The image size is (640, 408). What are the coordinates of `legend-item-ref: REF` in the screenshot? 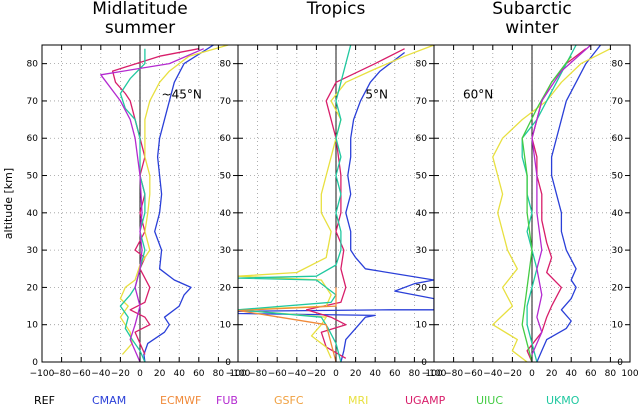 It's located at (44, 400).